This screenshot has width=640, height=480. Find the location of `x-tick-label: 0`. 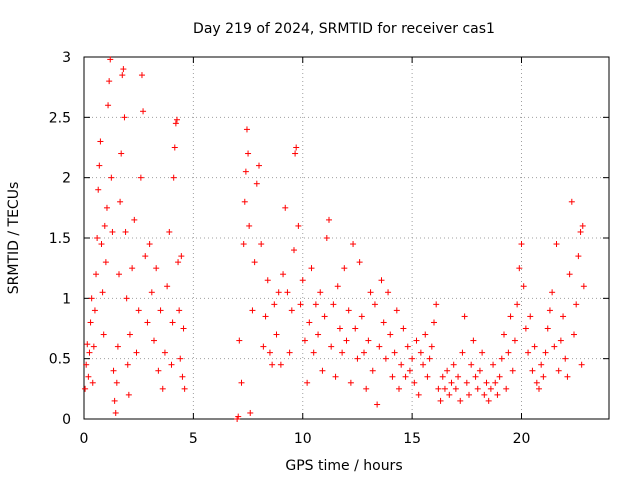

x-tick-label: 0 is located at coordinates (84, 439).